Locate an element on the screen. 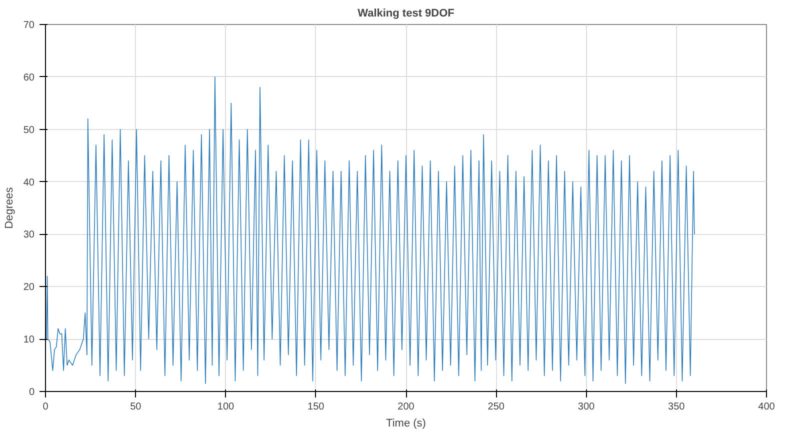 The image size is (786, 432). x-tick-label: 200 is located at coordinates (406, 407).